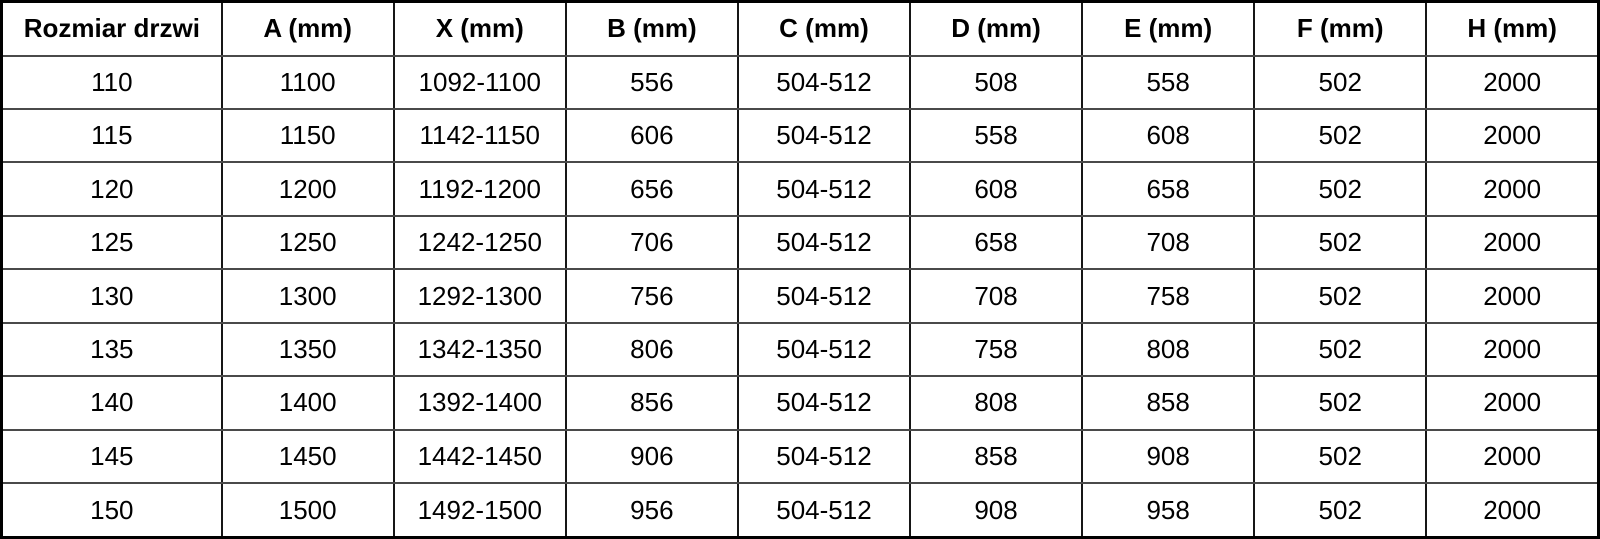 The width and height of the screenshot is (1600, 539). What do you see at coordinates (307, 28) in the screenshot?
I see `column-header: A (mm)` at bounding box center [307, 28].